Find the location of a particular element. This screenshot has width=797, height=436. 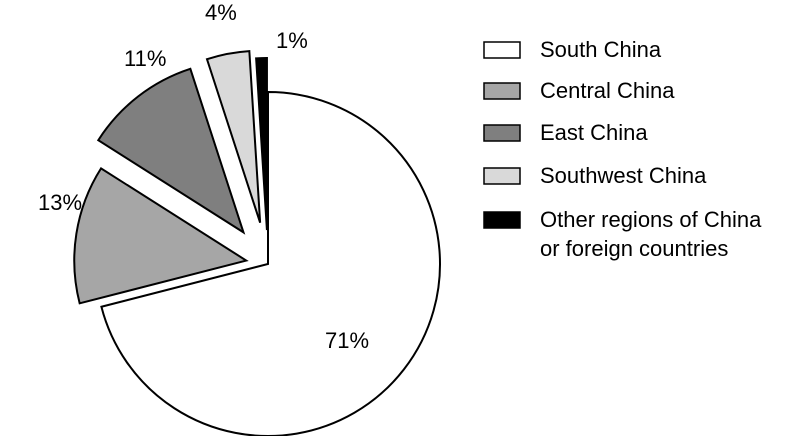

pie-slice-central-china is located at coordinates (161, 236).